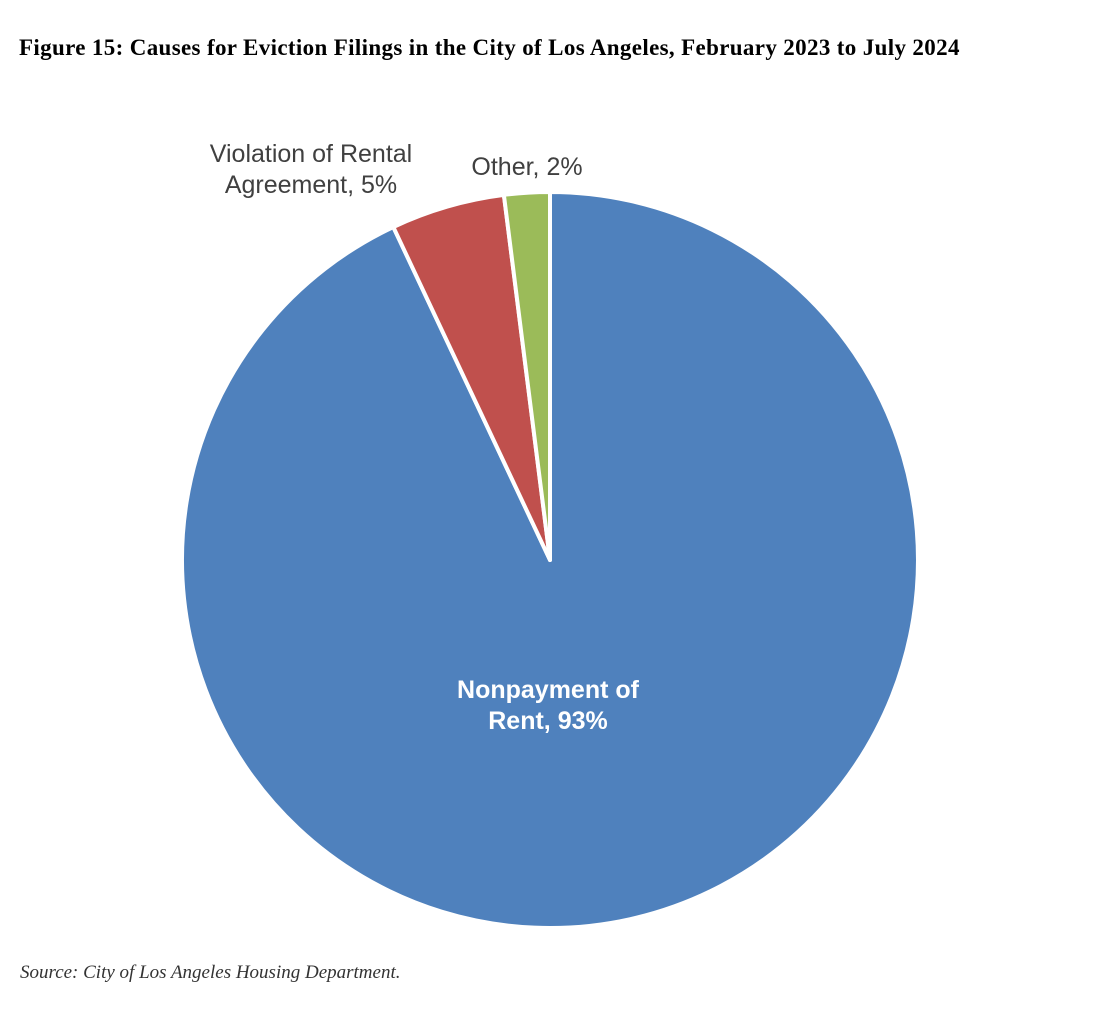 This screenshot has width=1103, height=1019. I want to click on pie-slice-other, so click(526, 376).